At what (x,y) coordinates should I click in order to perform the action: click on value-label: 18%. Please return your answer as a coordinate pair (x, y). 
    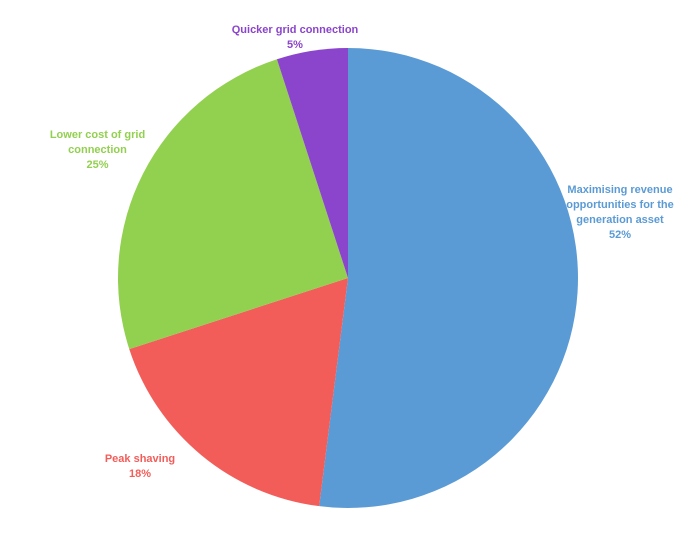
    Looking at the image, I should click on (140, 474).